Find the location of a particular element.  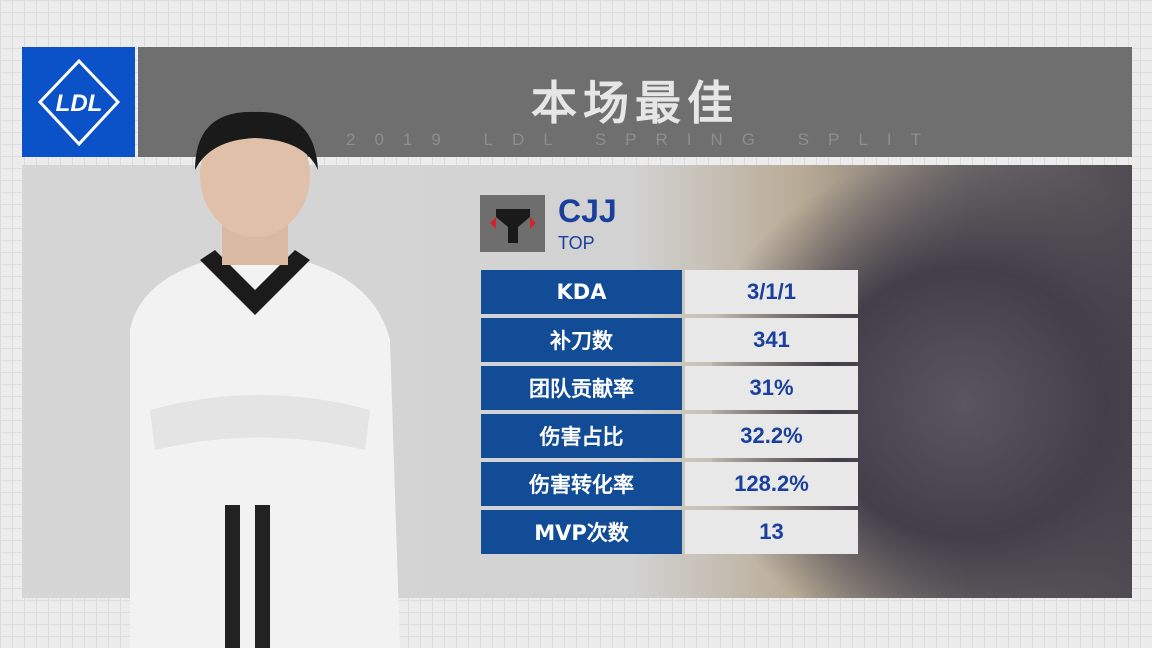

stat-label: 伤害转化率 is located at coordinates (581, 484).